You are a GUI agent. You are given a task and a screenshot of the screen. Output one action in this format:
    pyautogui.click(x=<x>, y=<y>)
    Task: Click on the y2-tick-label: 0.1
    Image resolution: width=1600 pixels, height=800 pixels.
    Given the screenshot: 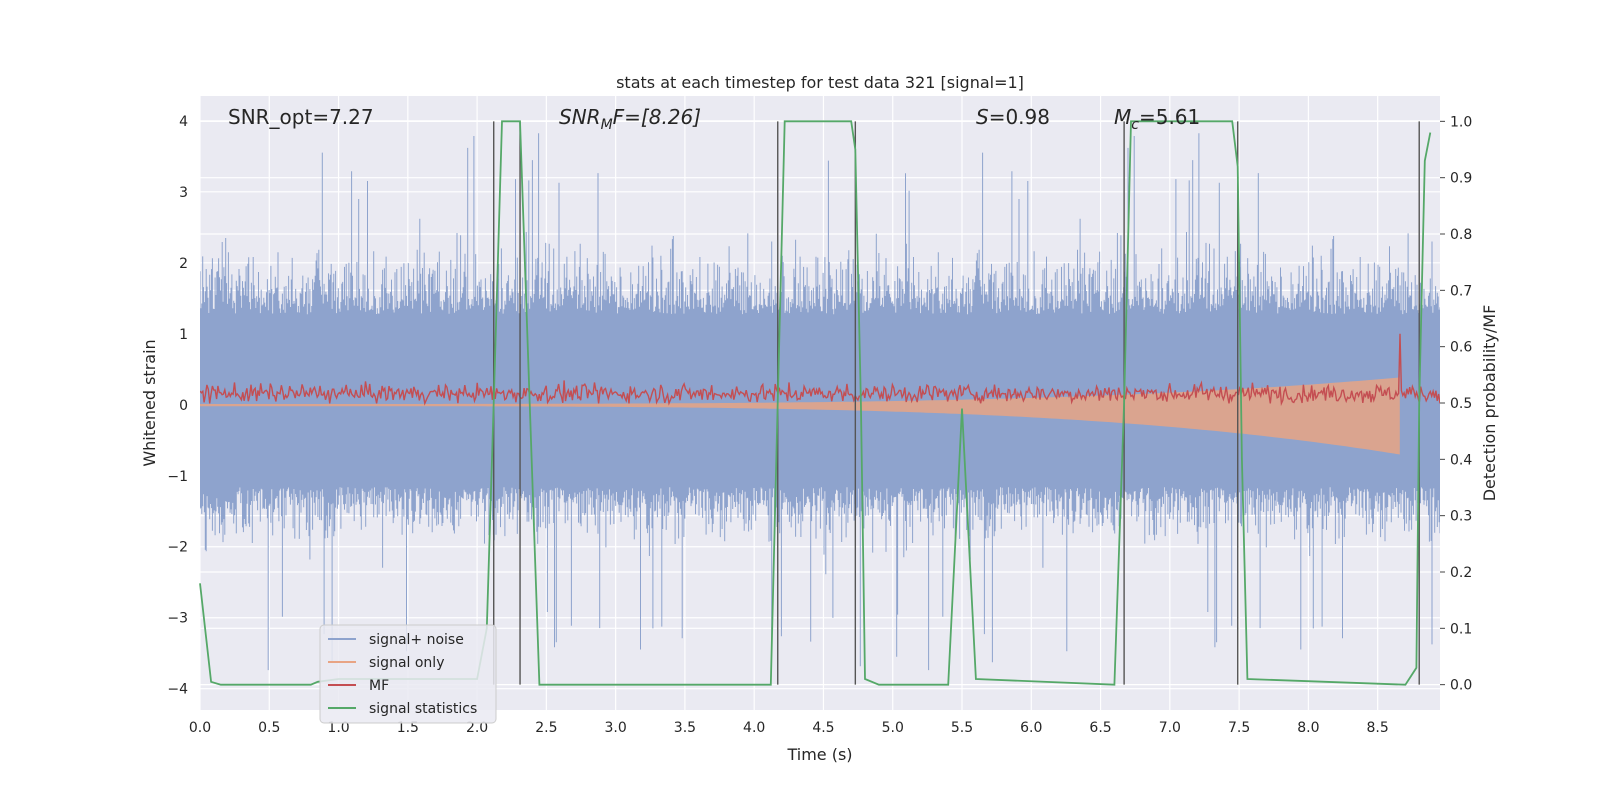 What is the action you would take?
    pyautogui.click(x=1461, y=629)
    